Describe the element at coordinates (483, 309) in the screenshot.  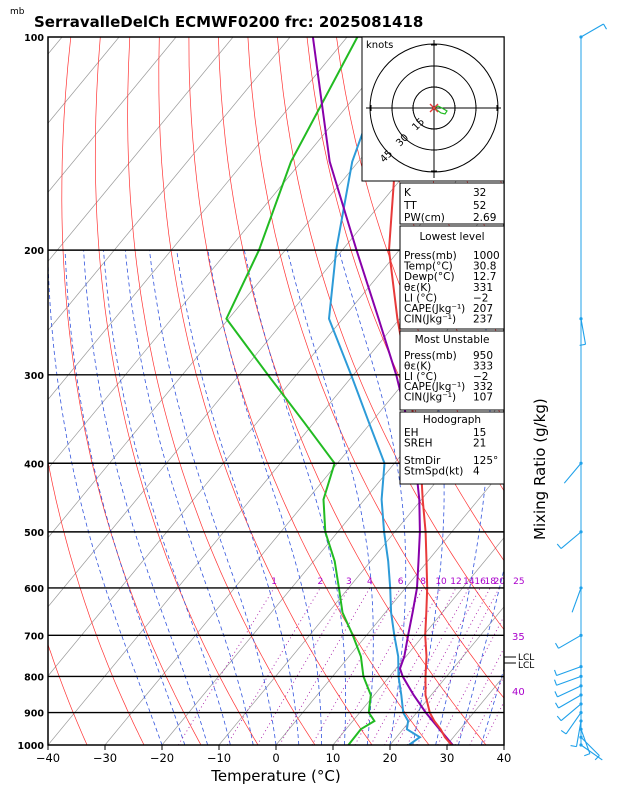
I see `lowest-level-value: 207` at that location.